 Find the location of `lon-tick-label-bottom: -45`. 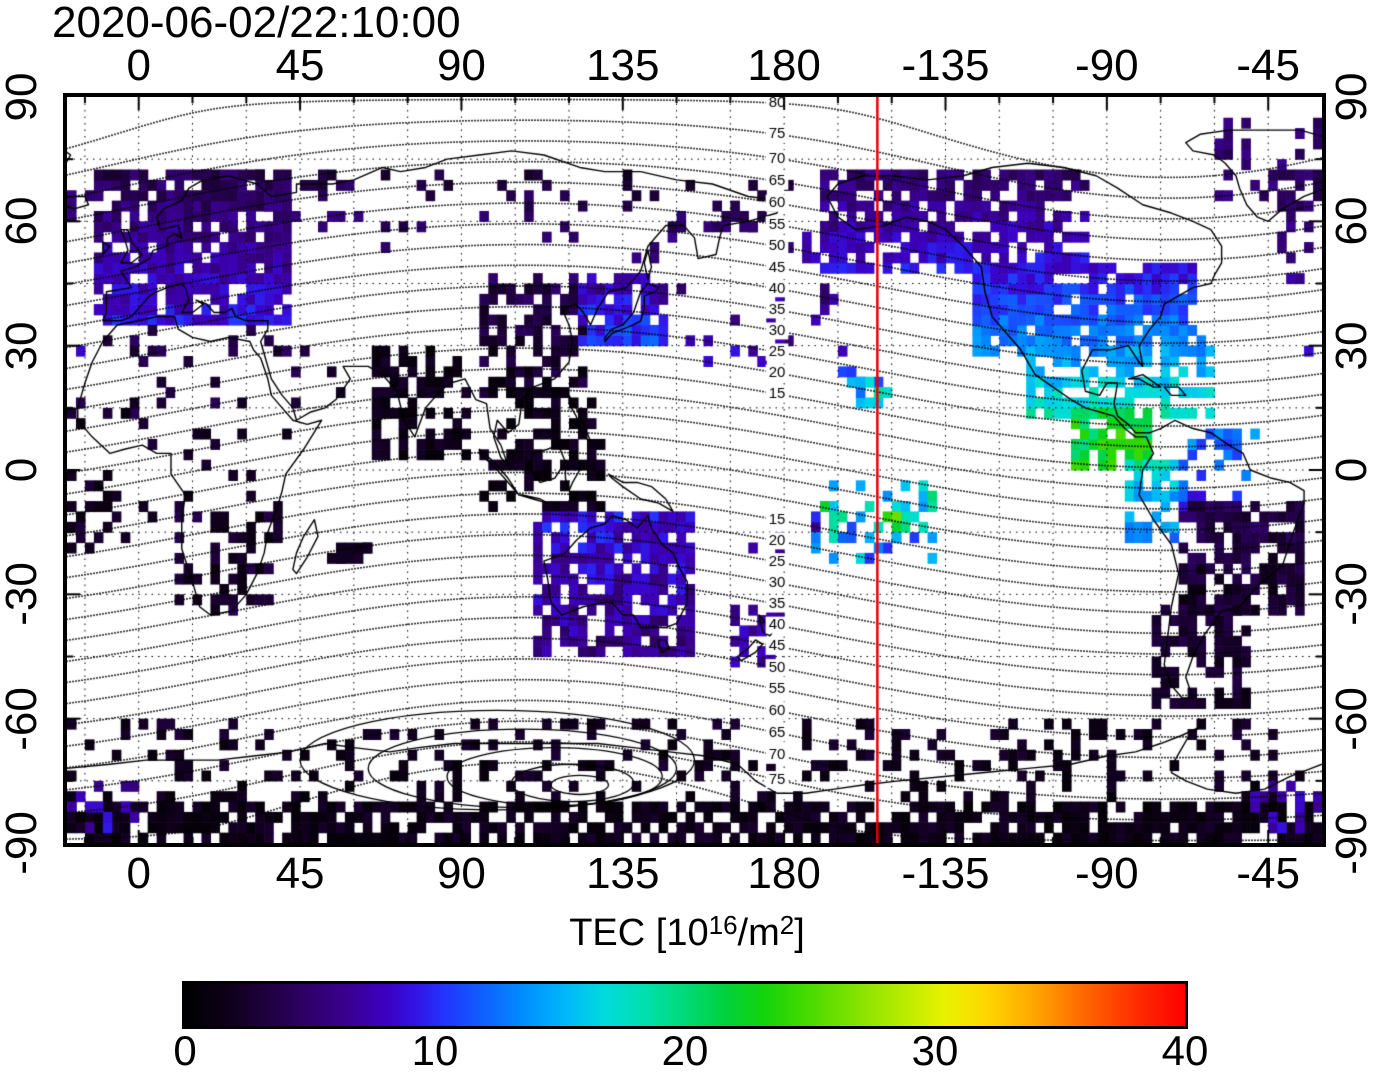

lon-tick-label-bottom: -45 is located at coordinates (1268, 873).